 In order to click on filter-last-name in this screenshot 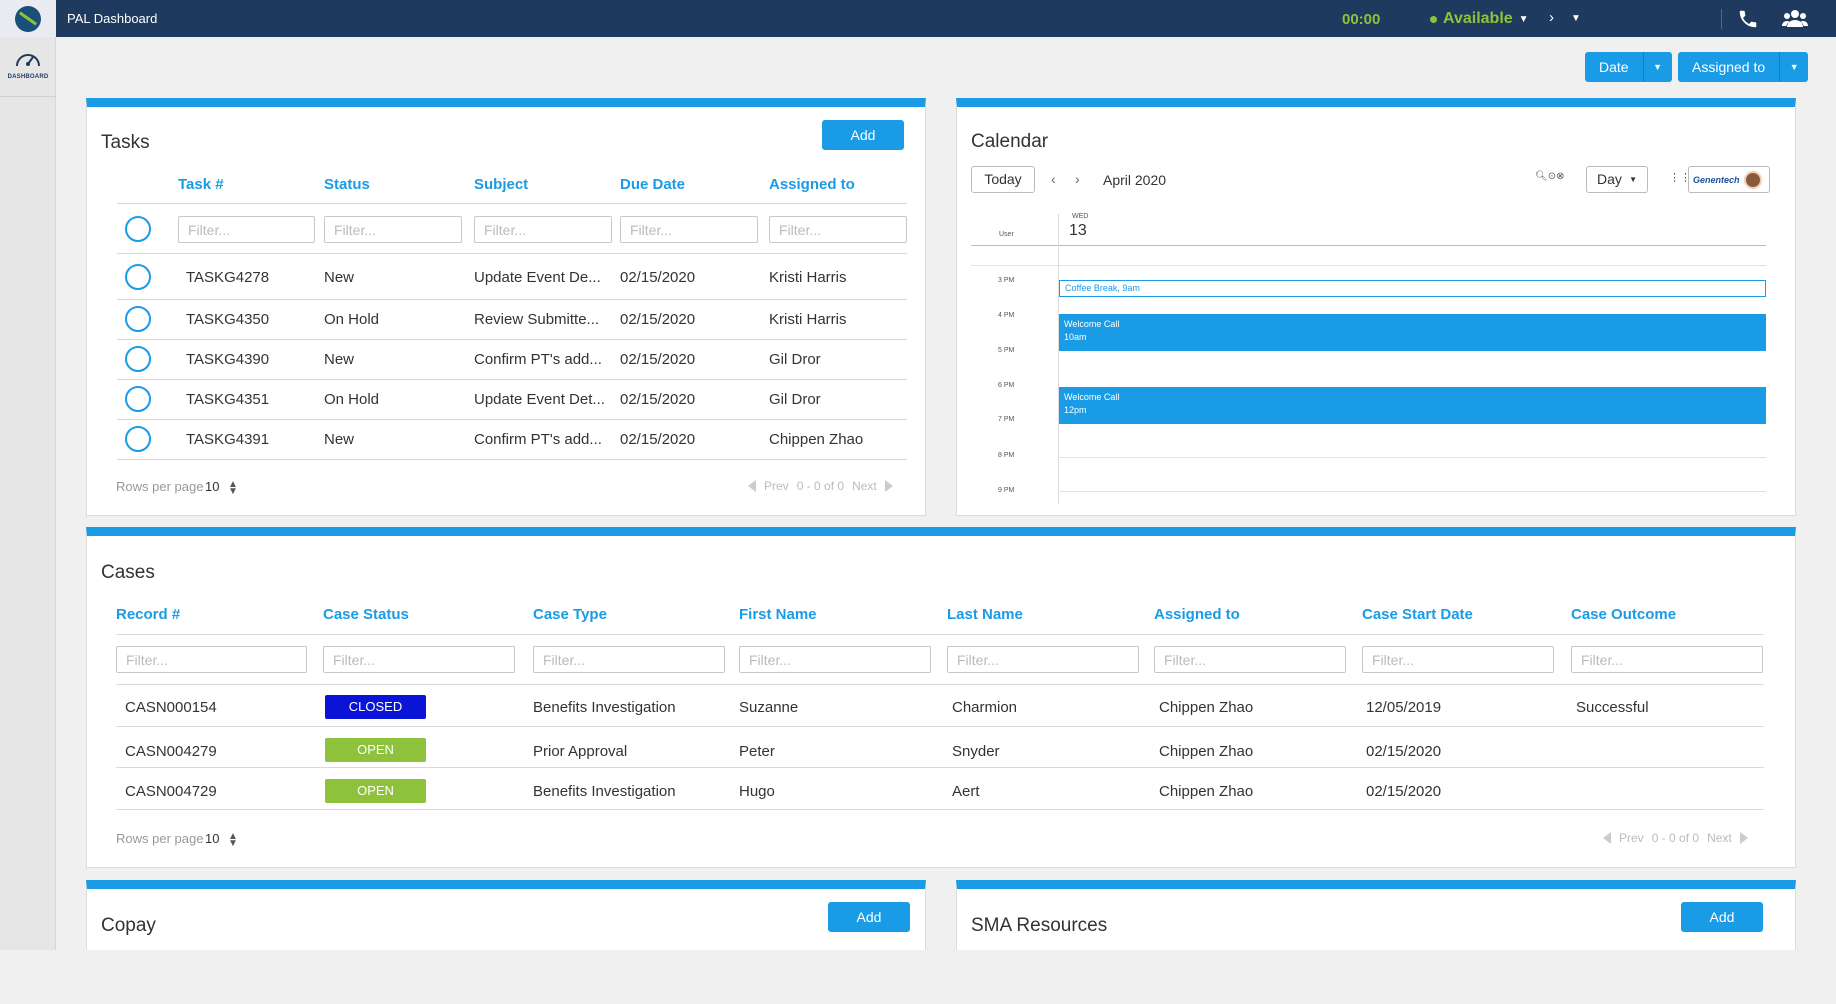, I will do `click(1043, 659)`.